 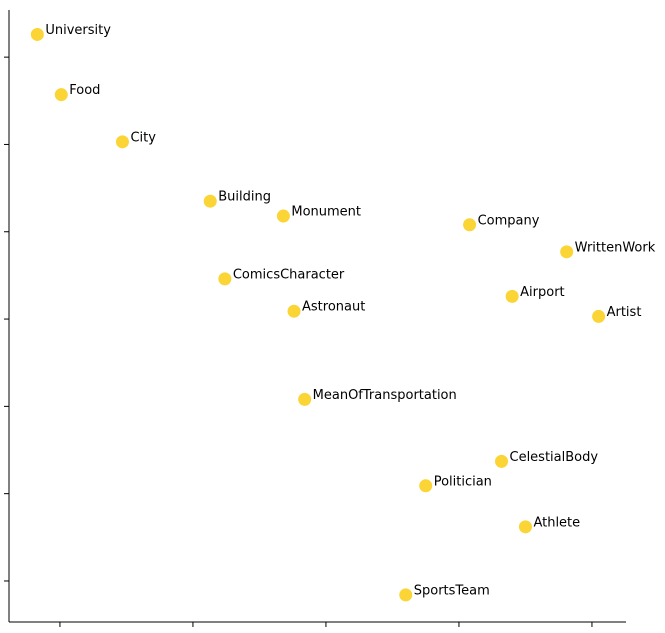 I want to click on point-label: SportsTeam, so click(x=452, y=590).